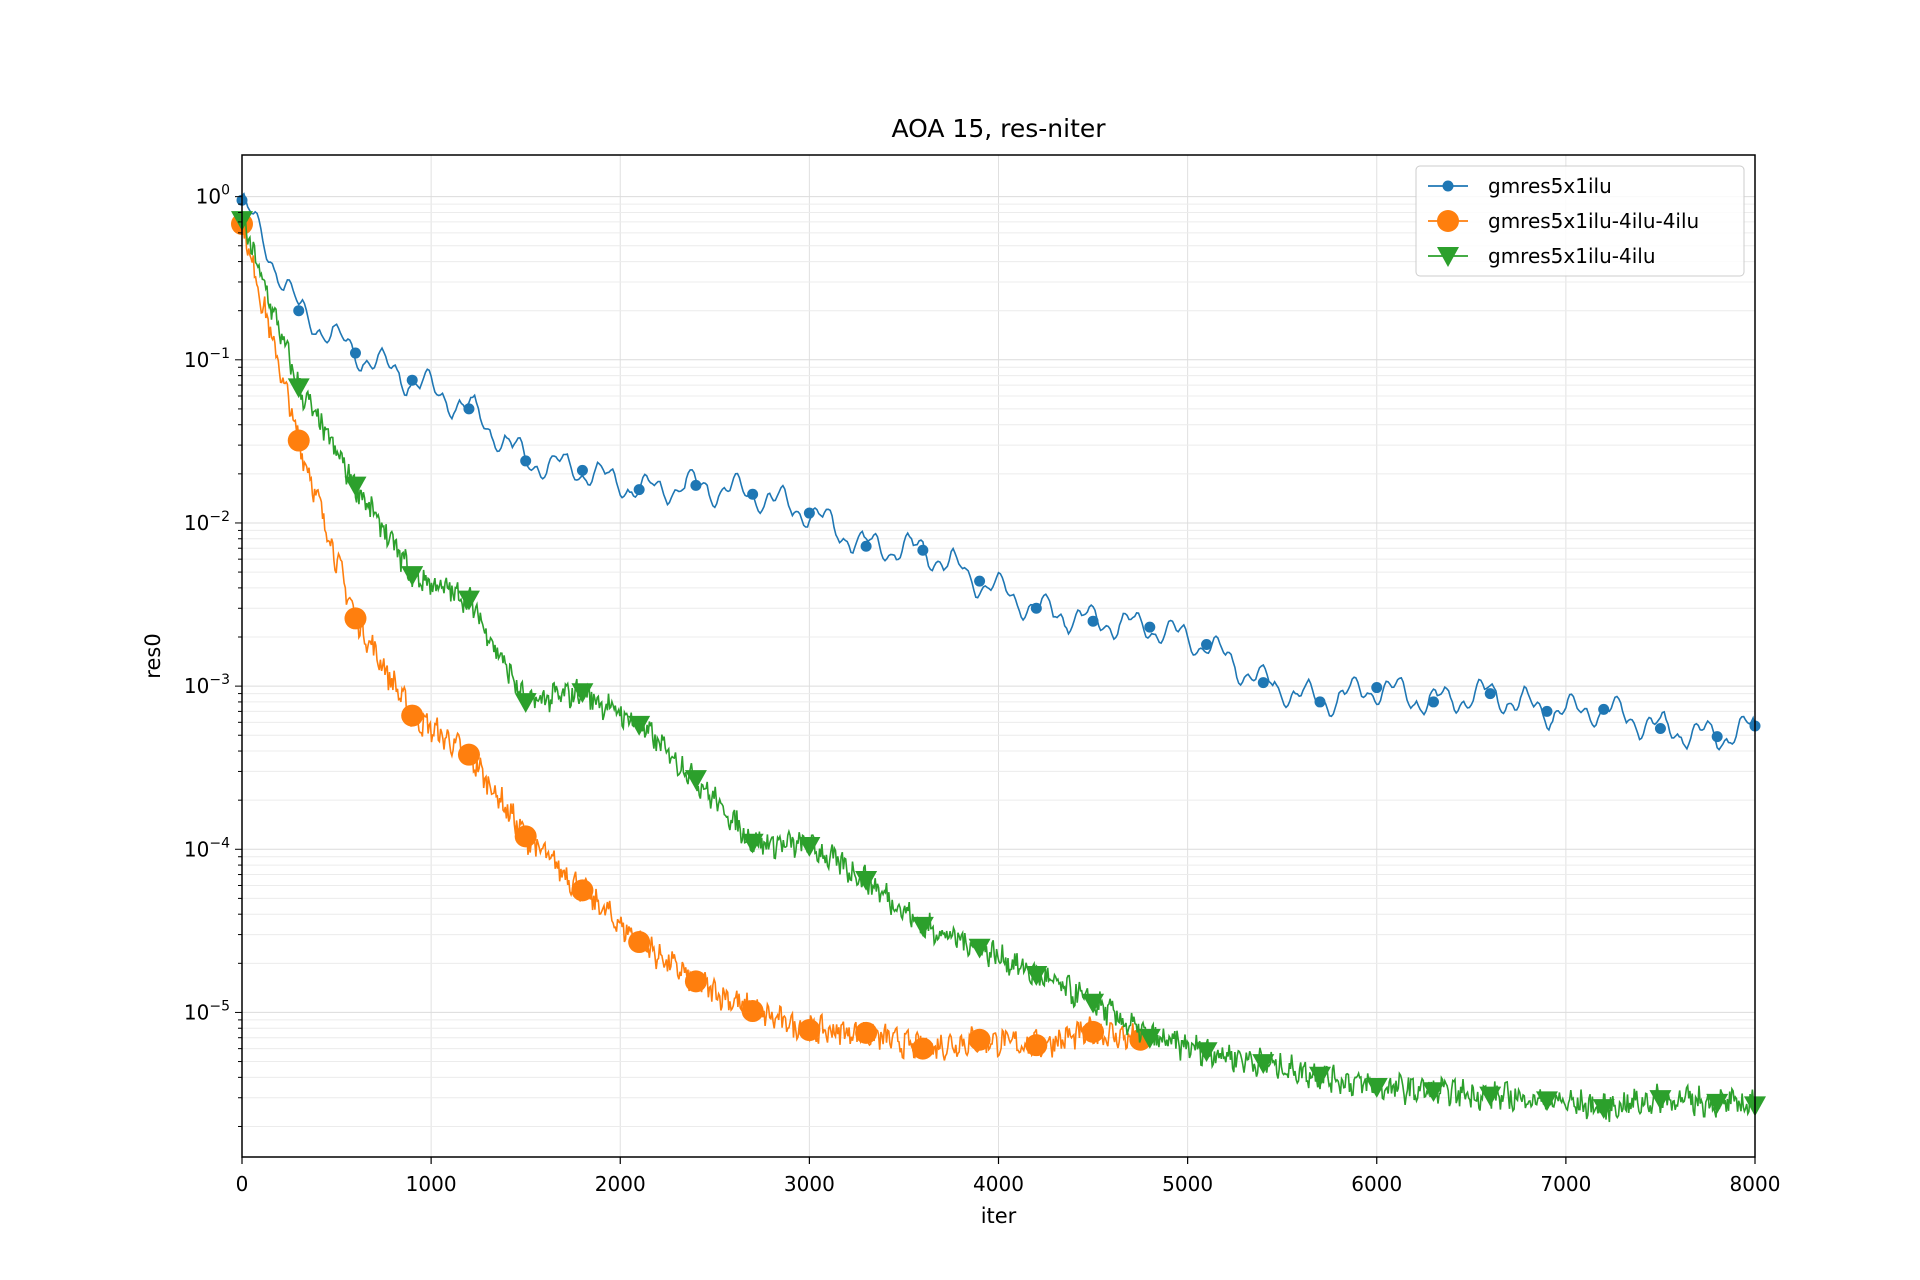 The height and width of the screenshot is (1280, 1920). What do you see at coordinates (998, 128) in the screenshot?
I see `chart-title: AOA 15, res-niter` at bounding box center [998, 128].